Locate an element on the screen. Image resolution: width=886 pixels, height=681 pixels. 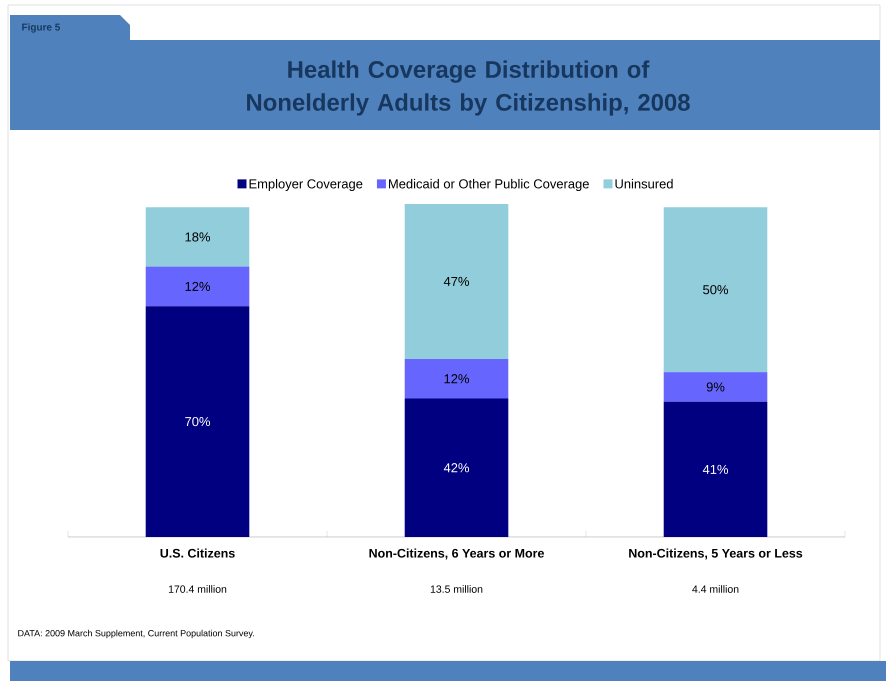
legend-label: Uninsured is located at coordinates (644, 183).